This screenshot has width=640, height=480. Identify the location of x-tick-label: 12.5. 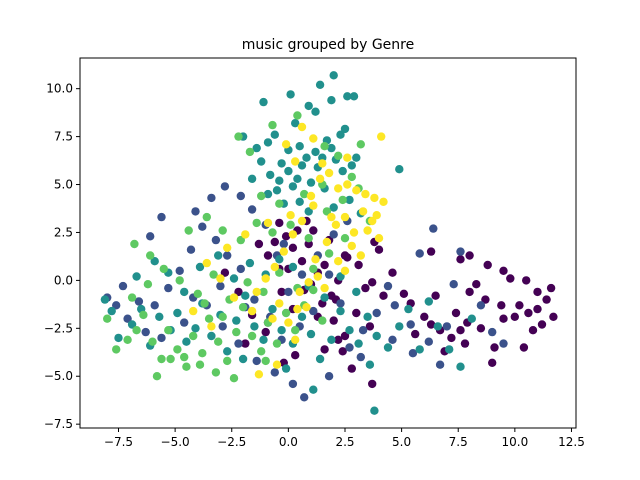
(571, 442).